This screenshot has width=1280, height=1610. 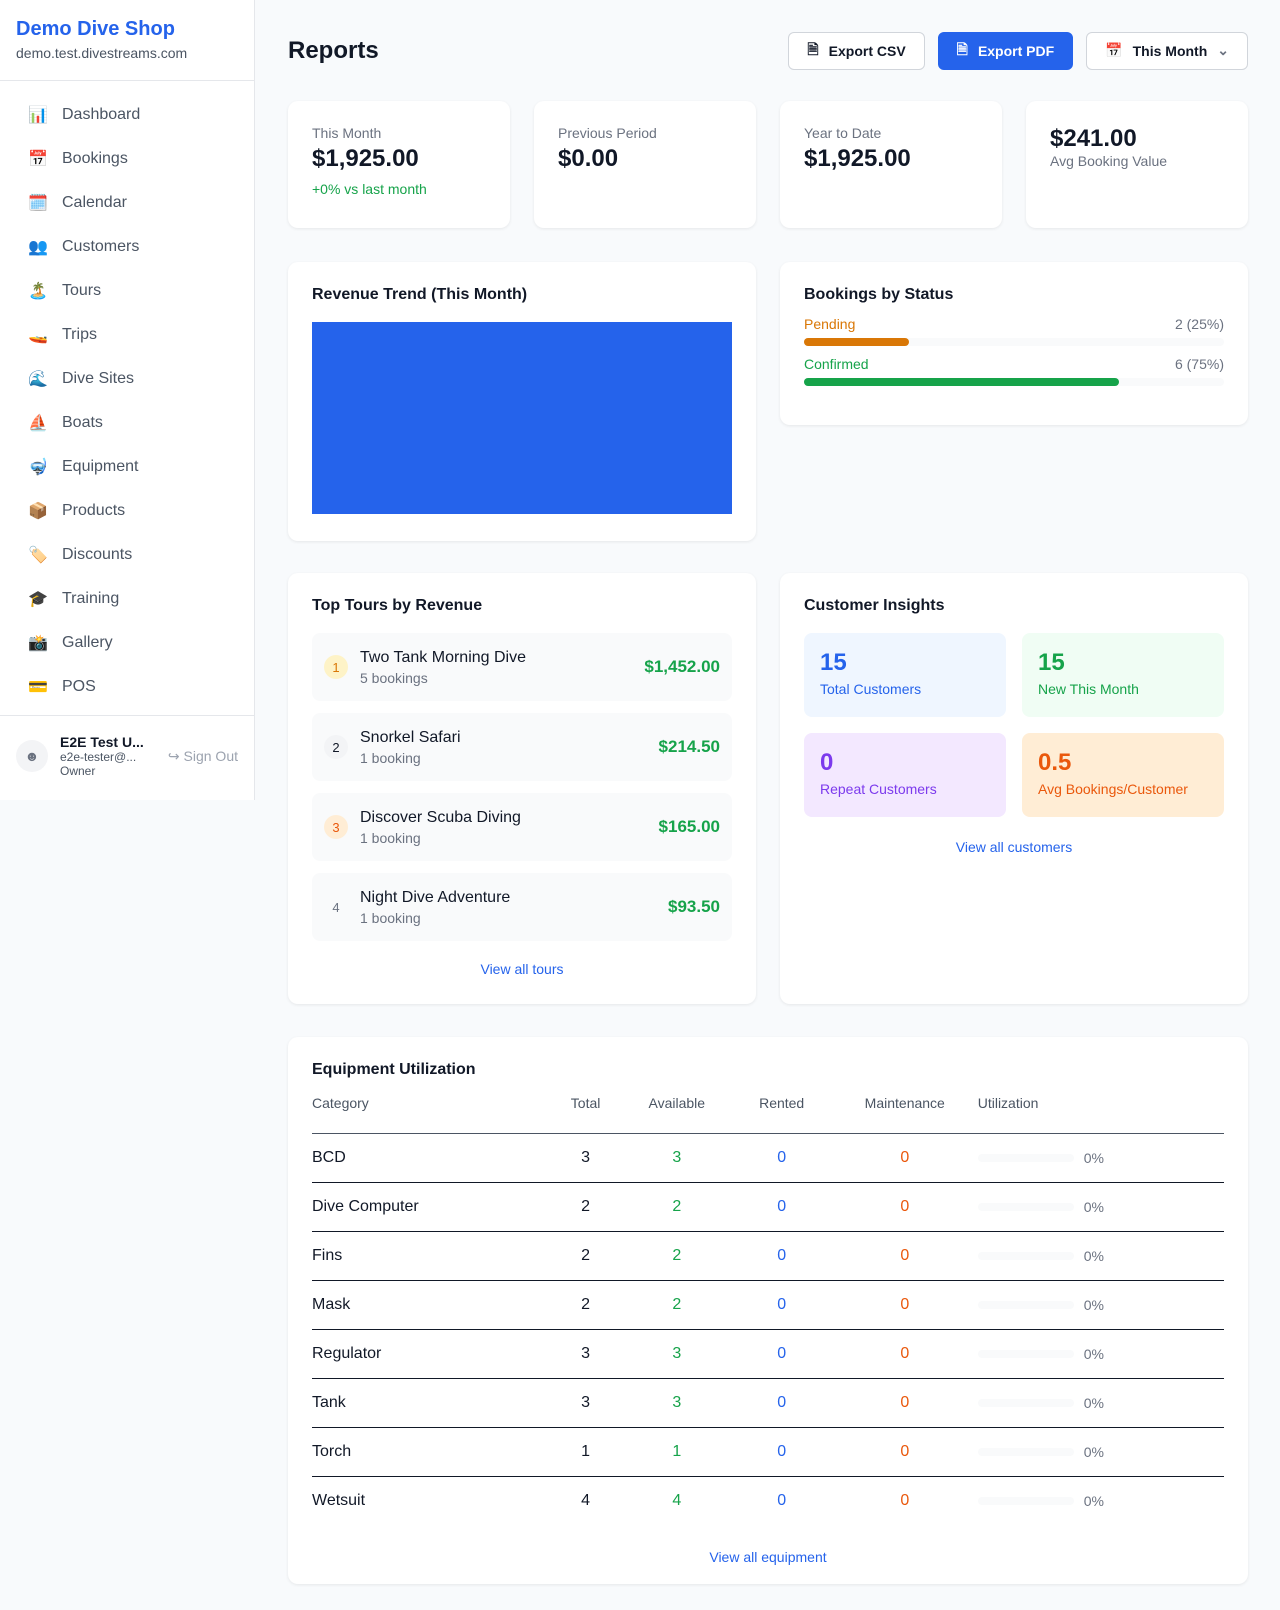 What do you see at coordinates (38, 203) in the screenshot?
I see `calendar-icon: 🗓️` at bounding box center [38, 203].